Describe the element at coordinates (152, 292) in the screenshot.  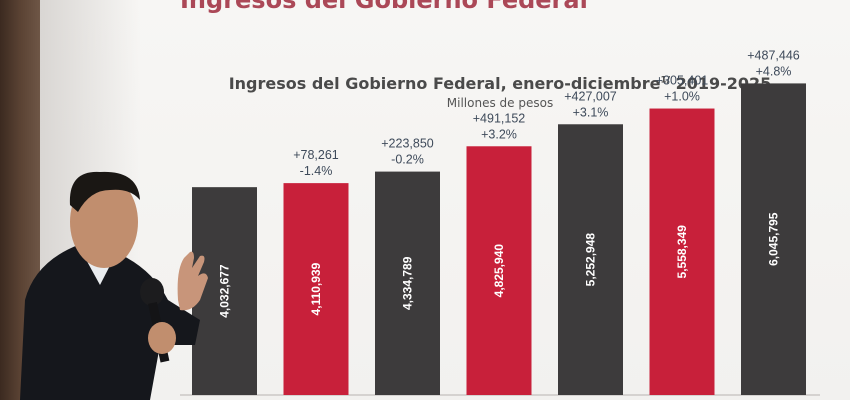
I see `microphone-head` at that location.